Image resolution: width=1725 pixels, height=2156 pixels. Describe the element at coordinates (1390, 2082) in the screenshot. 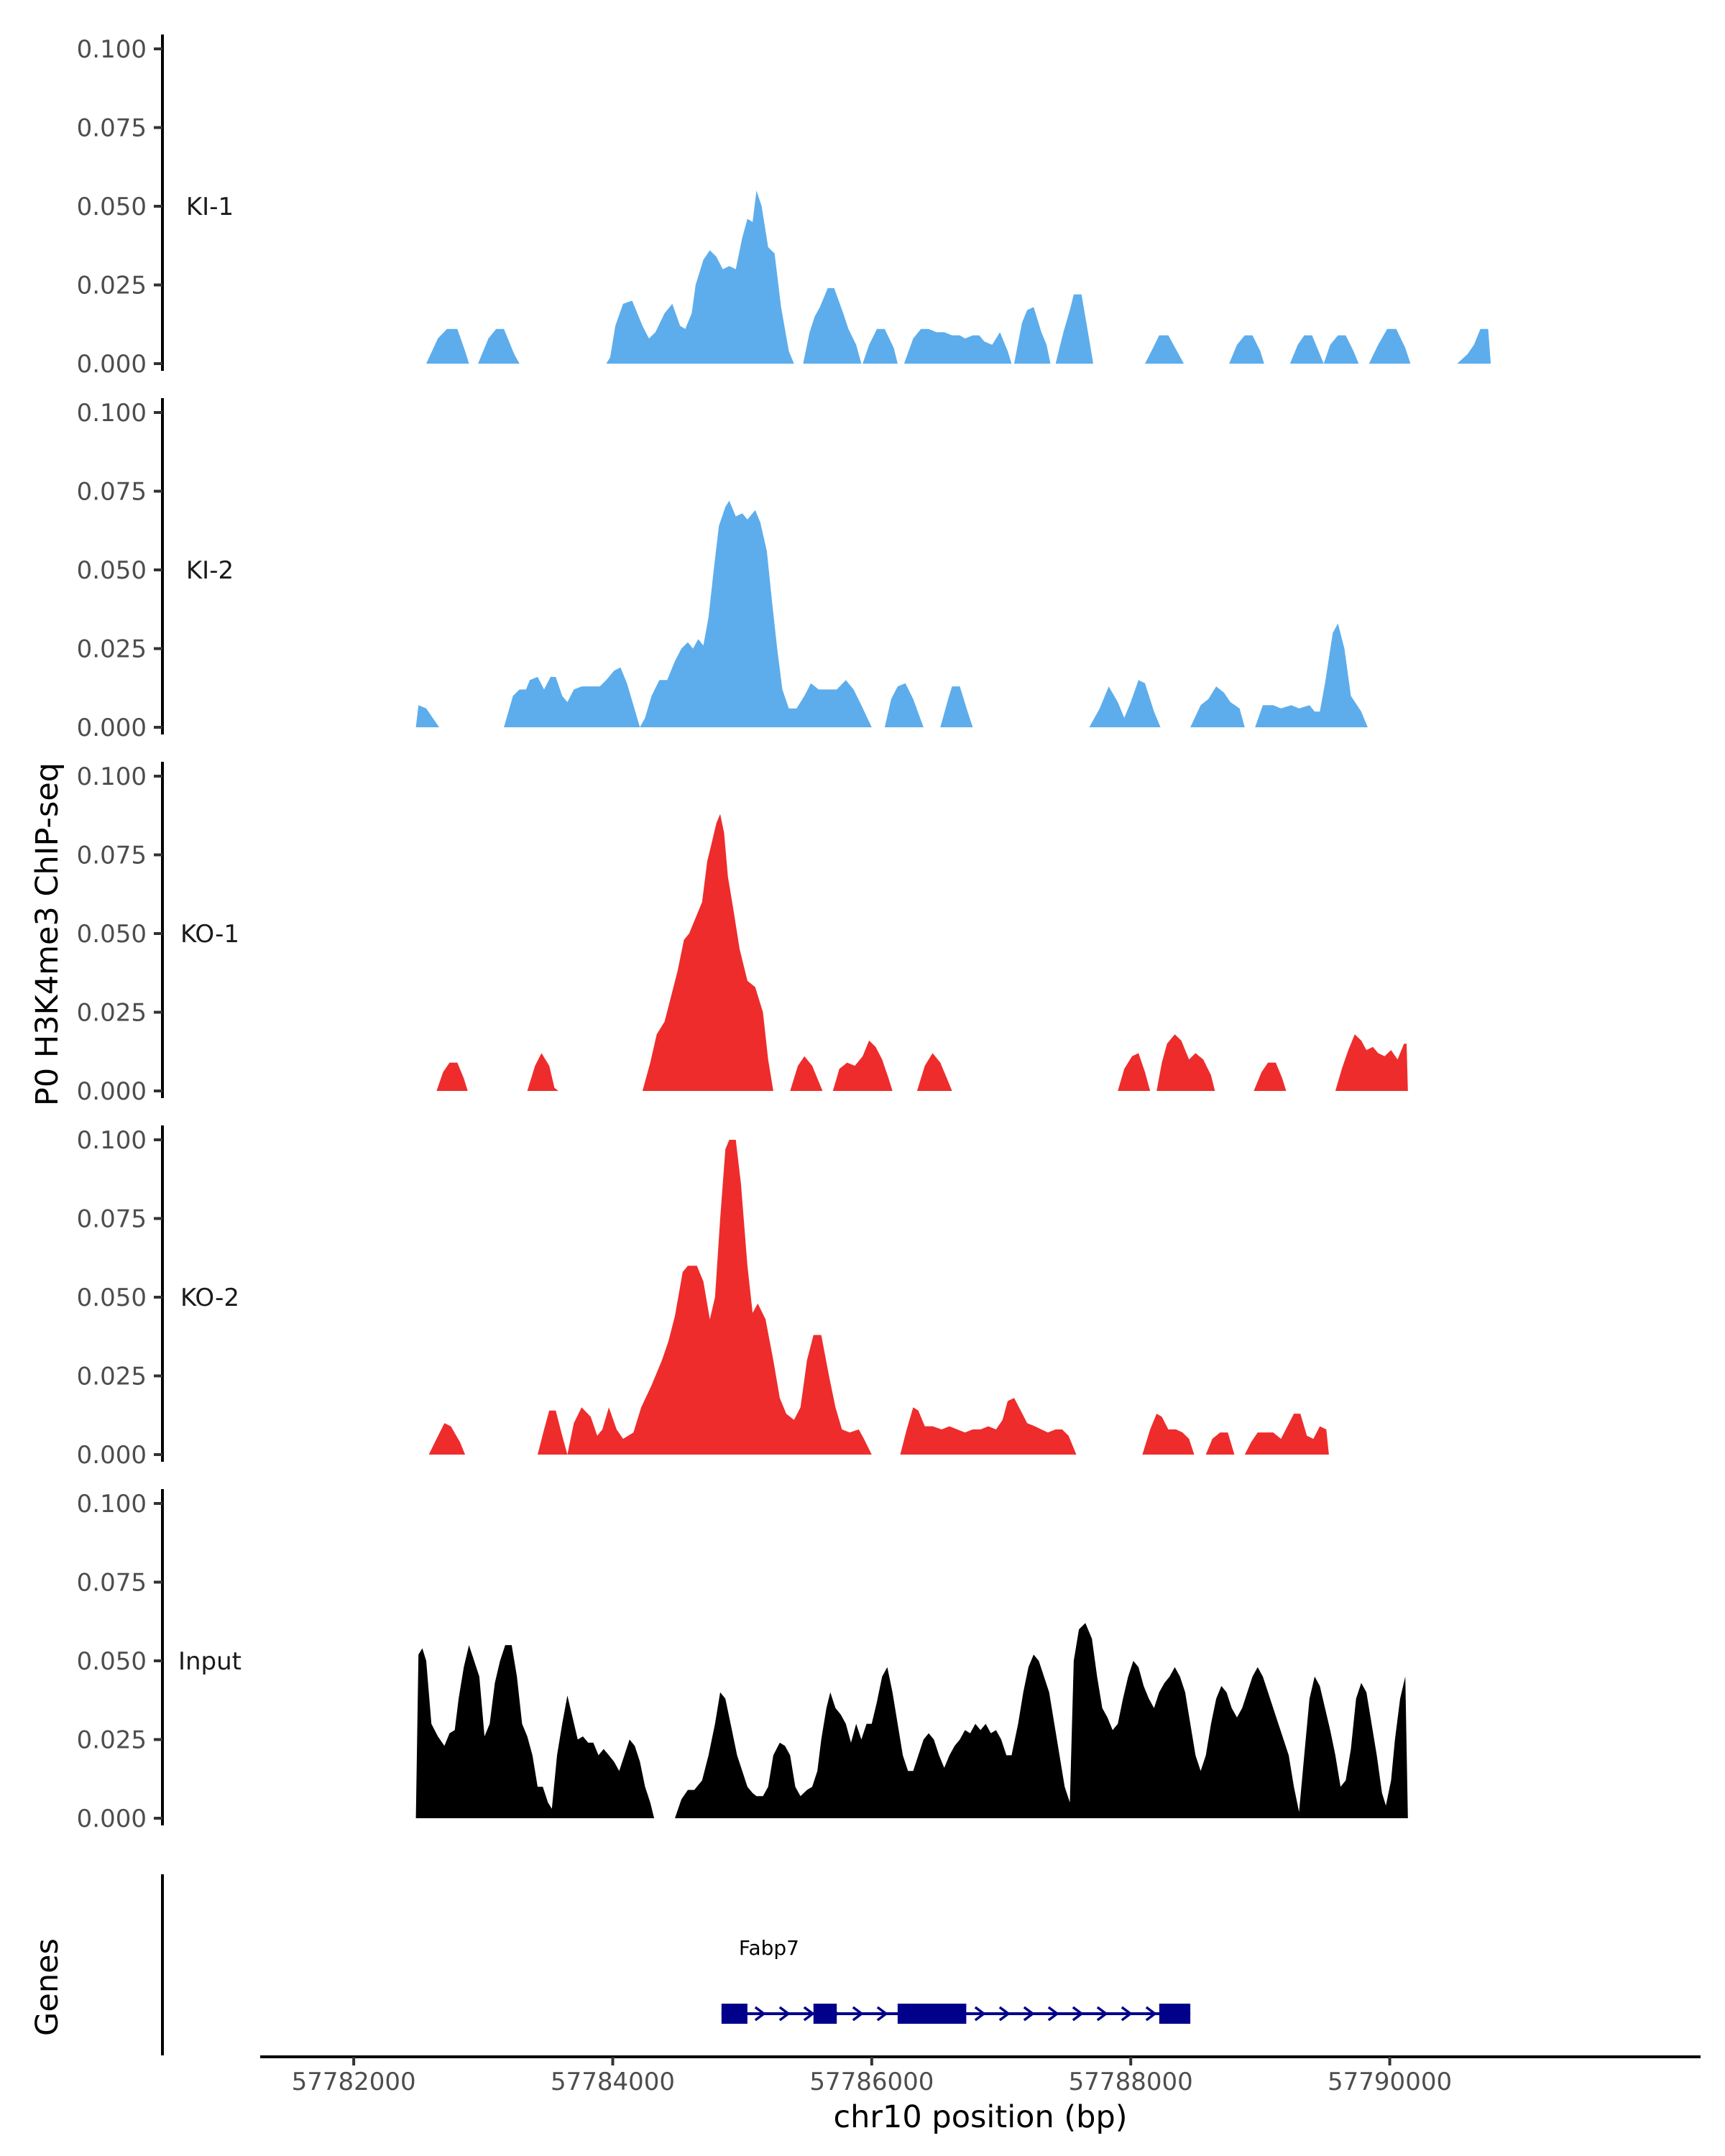

I see `x-tick-label: 57790000` at that location.